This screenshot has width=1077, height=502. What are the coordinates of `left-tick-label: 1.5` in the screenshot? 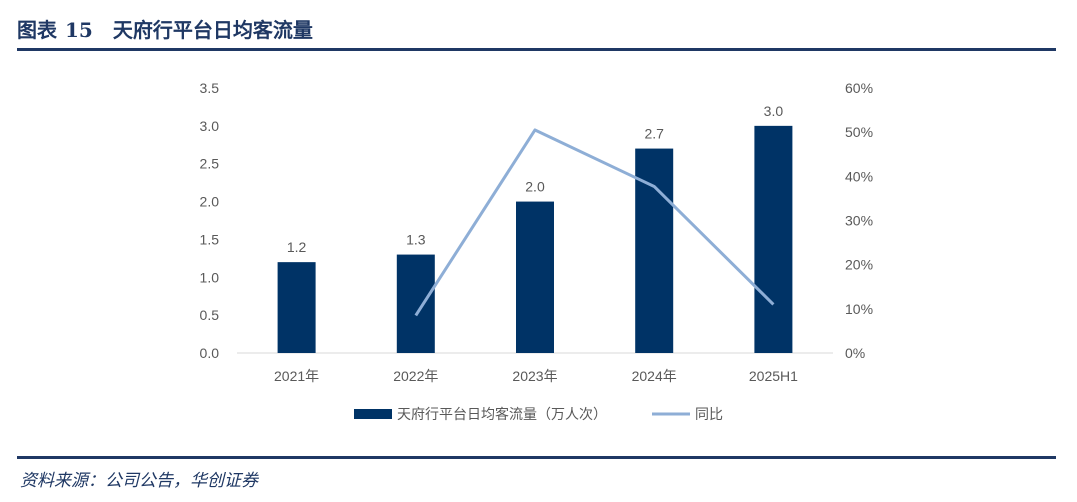 It's located at (210, 239).